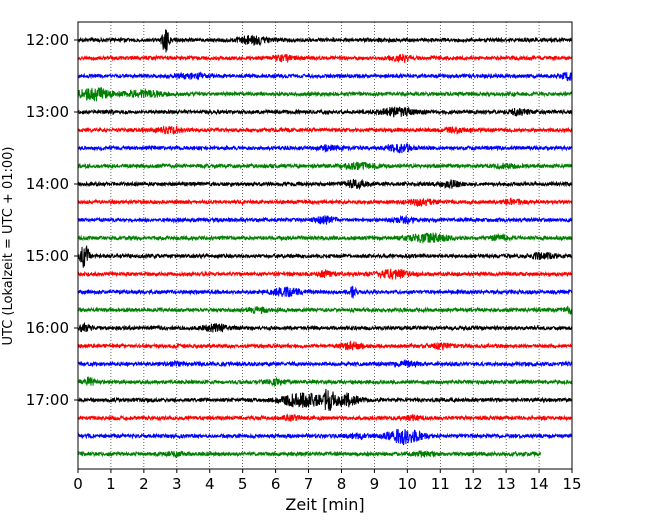  Describe the element at coordinates (78, 484) in the screenshot. I see `x-tick-label: 0` at that location.